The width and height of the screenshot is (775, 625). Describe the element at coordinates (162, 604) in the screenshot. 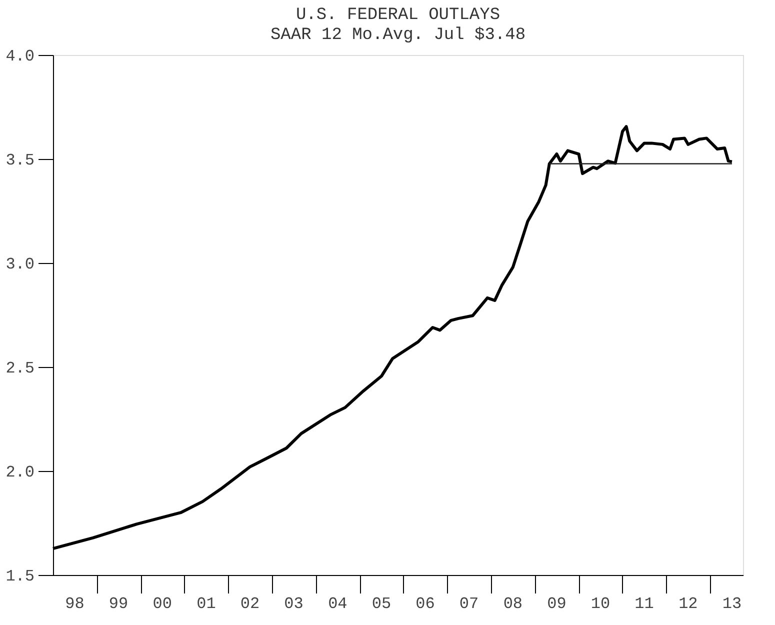

I see `x-tick-label: 00` at that location.